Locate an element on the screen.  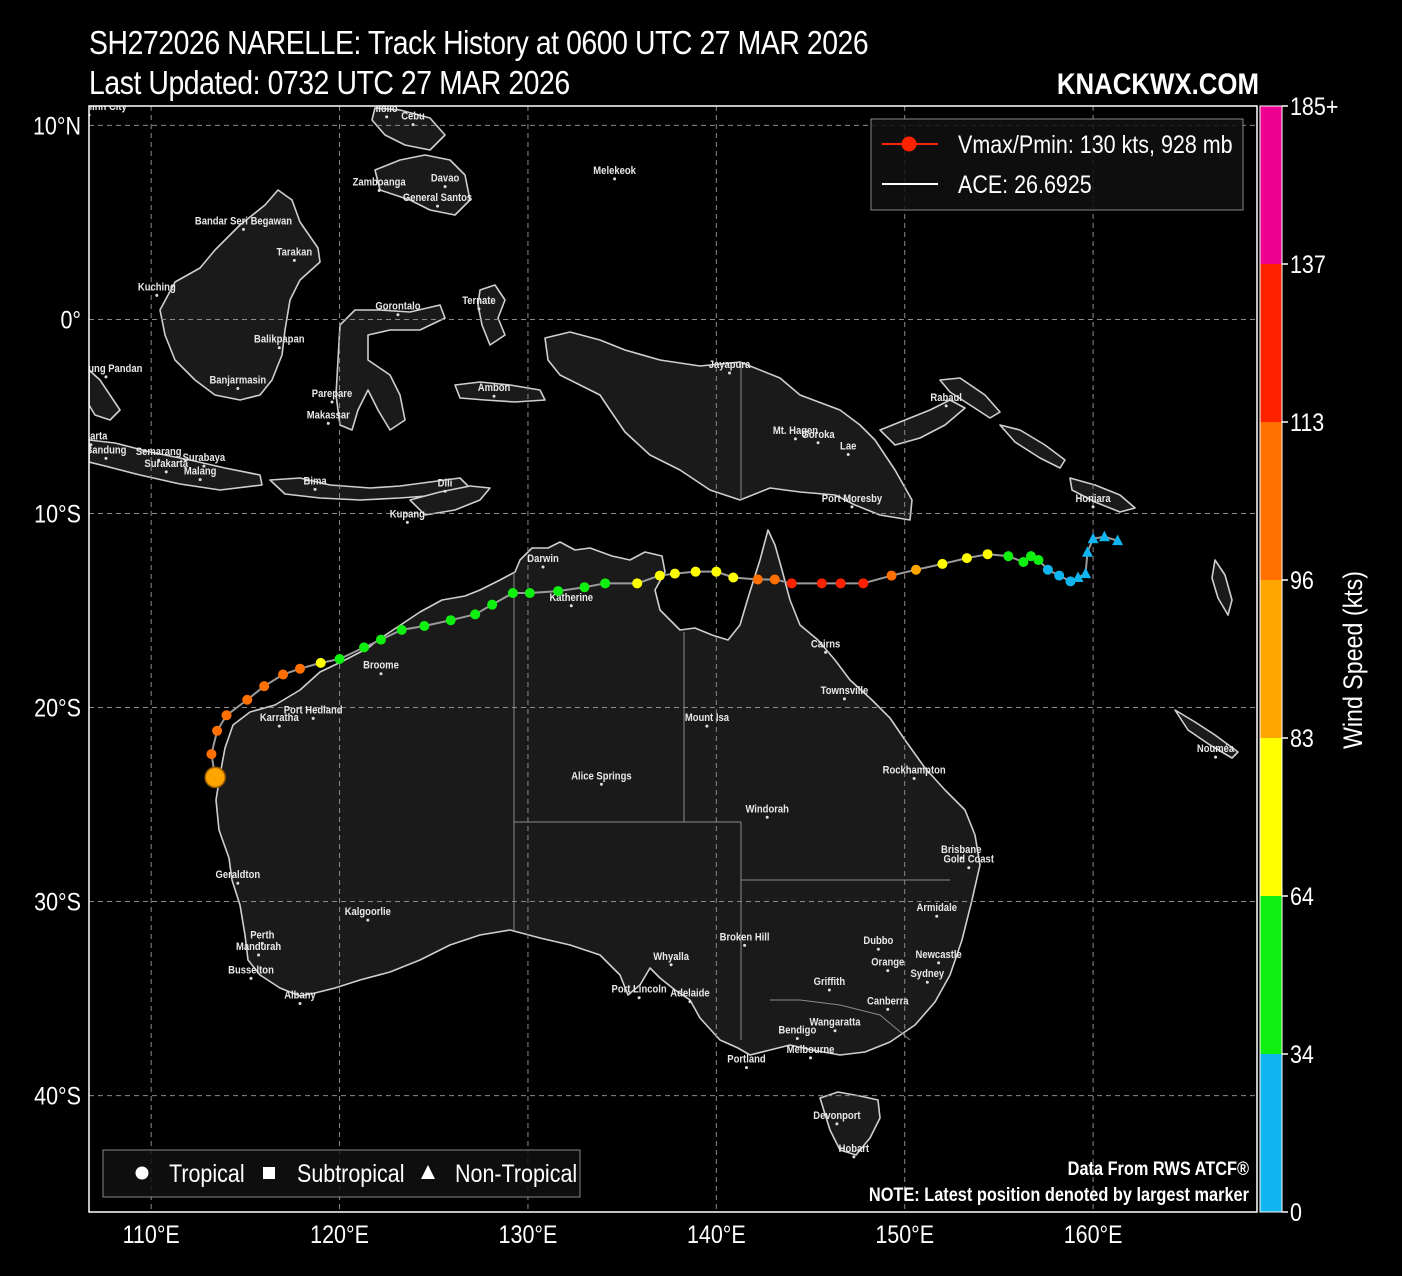
new-ireland-land is located at coordinates (970, 398).